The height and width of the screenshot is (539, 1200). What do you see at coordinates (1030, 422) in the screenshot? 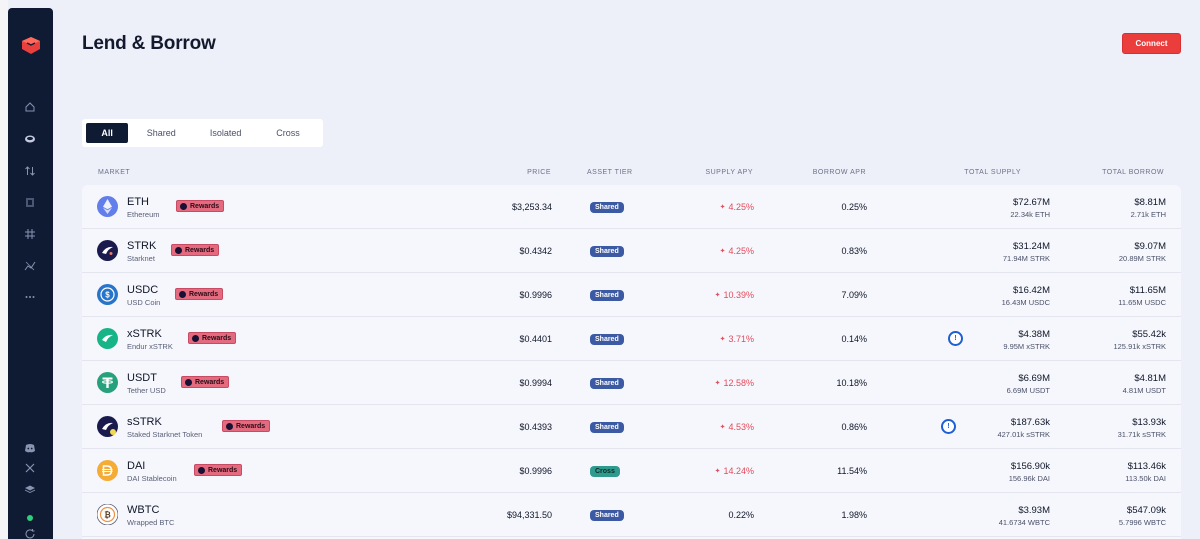
I see `total-supply-usd: $187.63k` at bounding box center [1030, 422].